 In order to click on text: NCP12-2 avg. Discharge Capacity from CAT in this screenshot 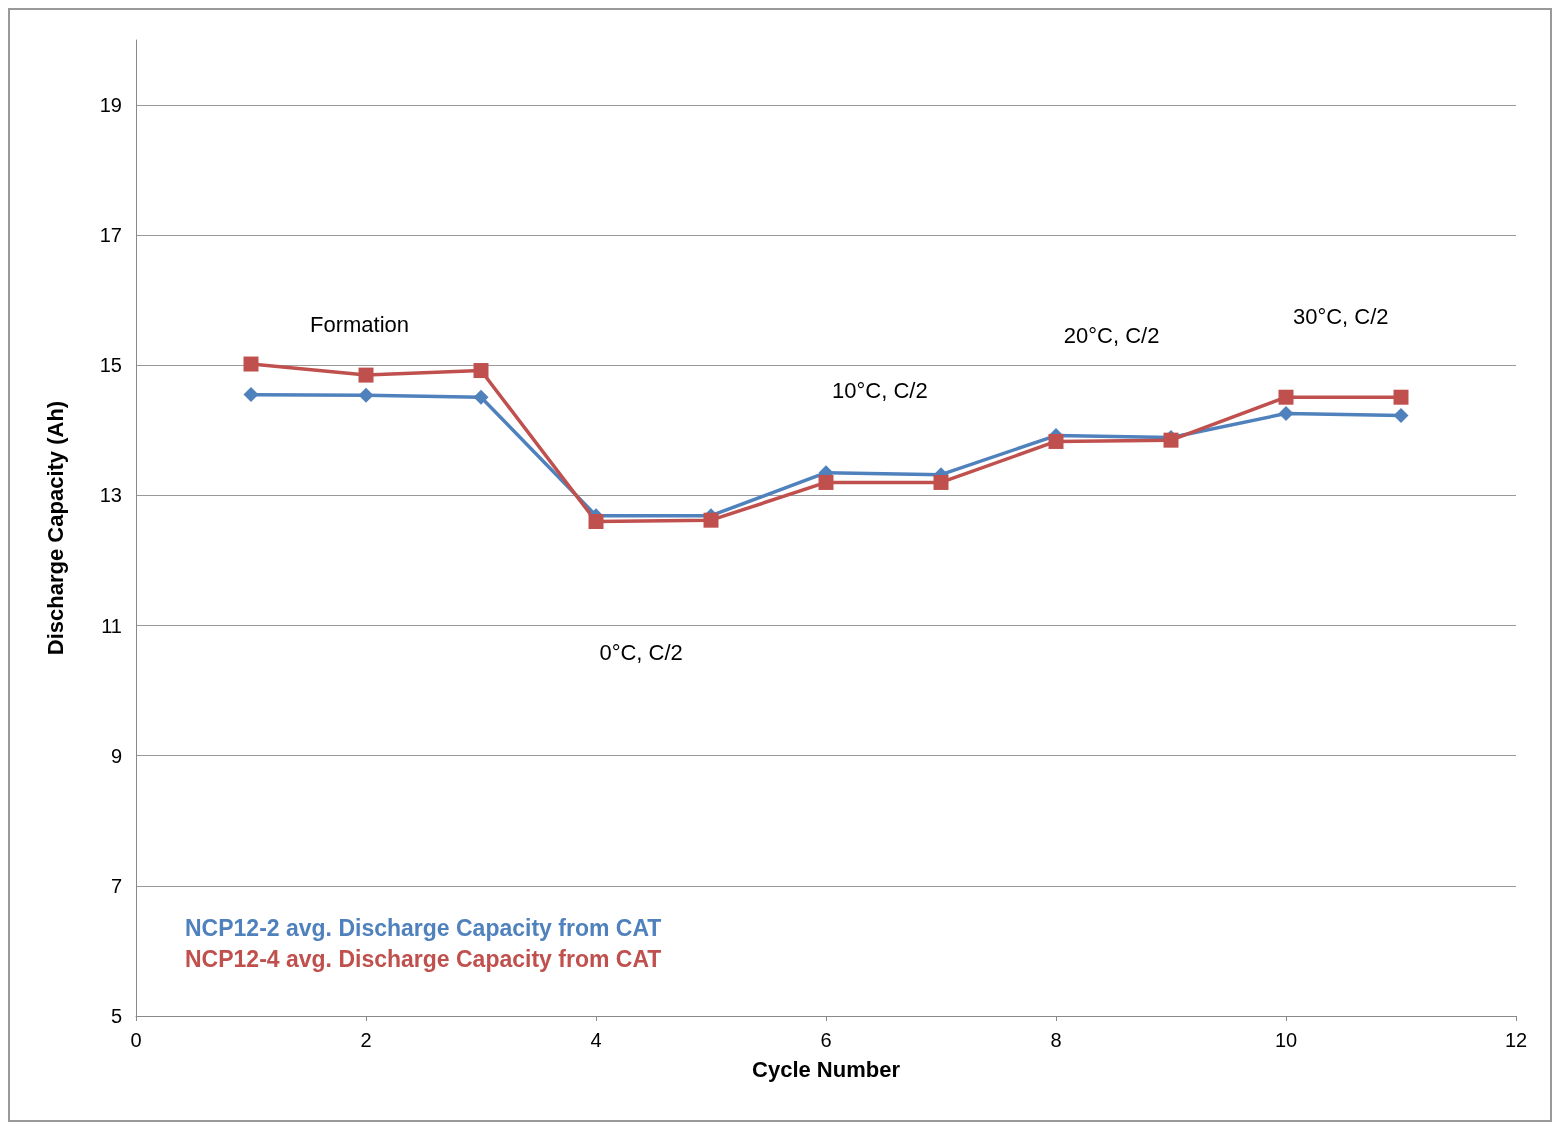, I will do `click(423, 927)`.